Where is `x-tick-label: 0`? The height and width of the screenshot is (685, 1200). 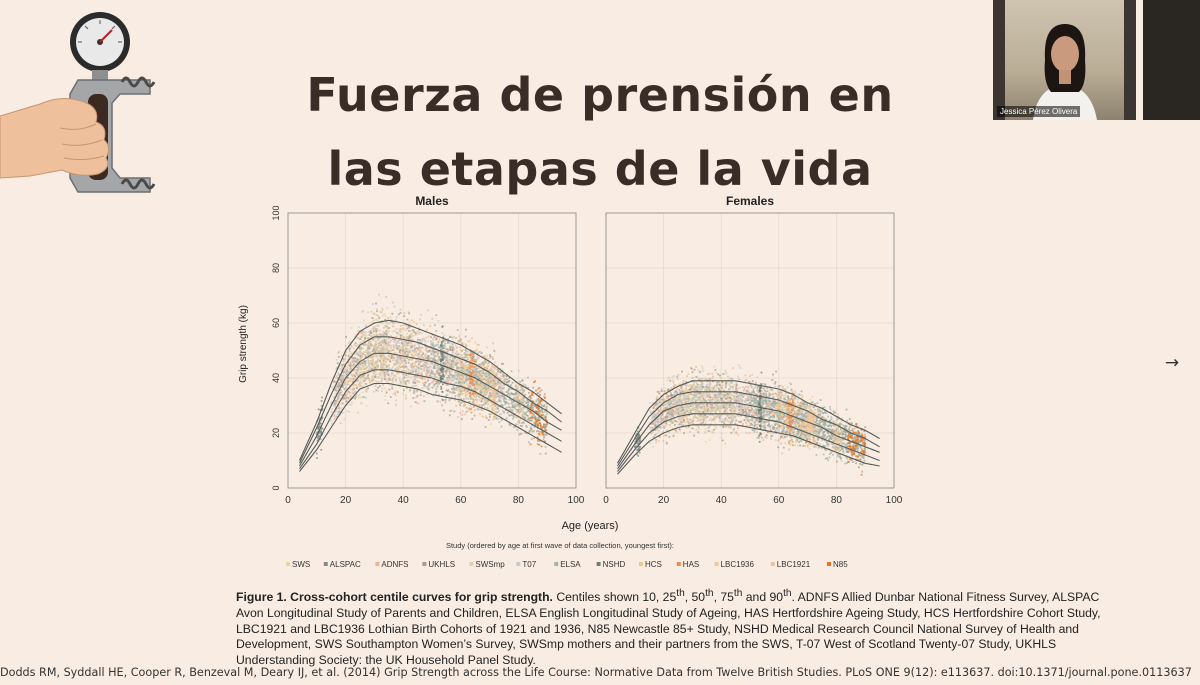 x-tick-label: 0 is located at coordinates (288, 500).